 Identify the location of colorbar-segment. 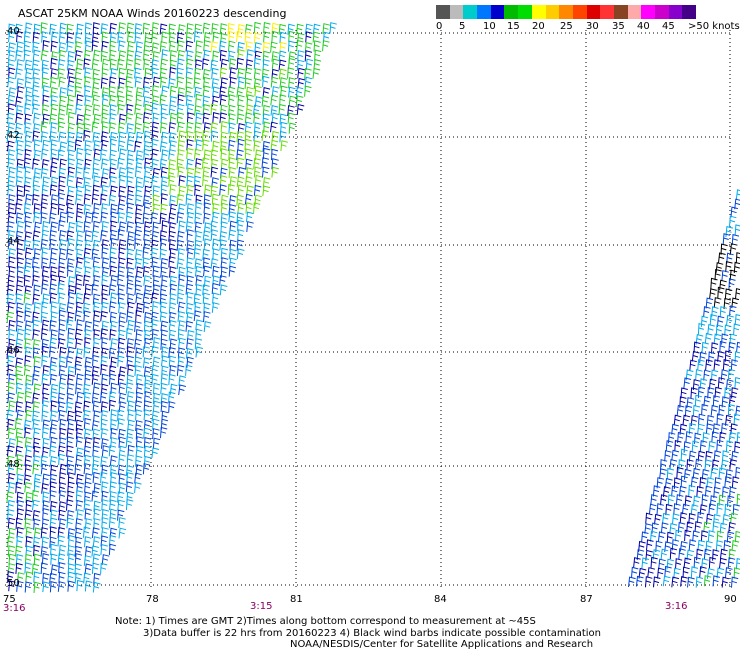
(579, 12).